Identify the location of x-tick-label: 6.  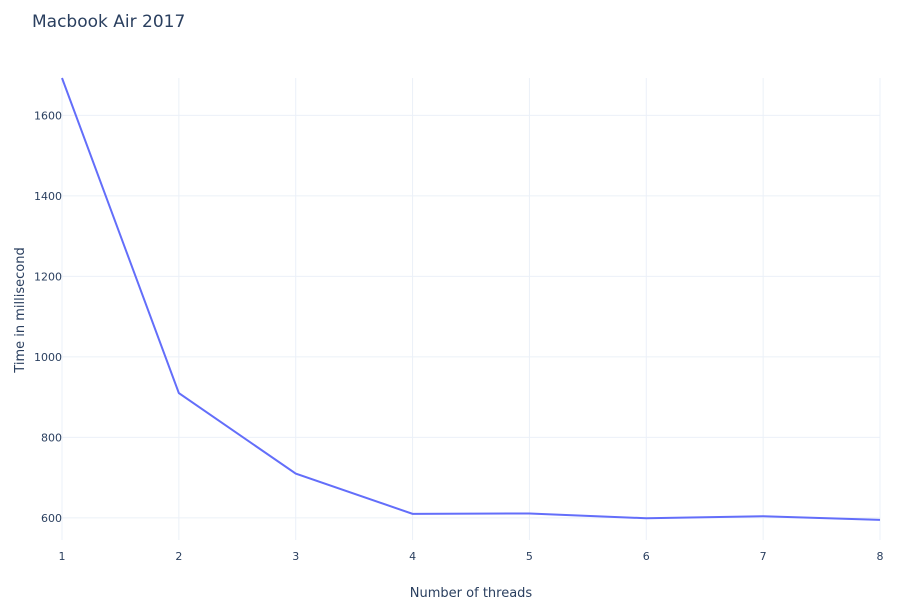
(646, 556).